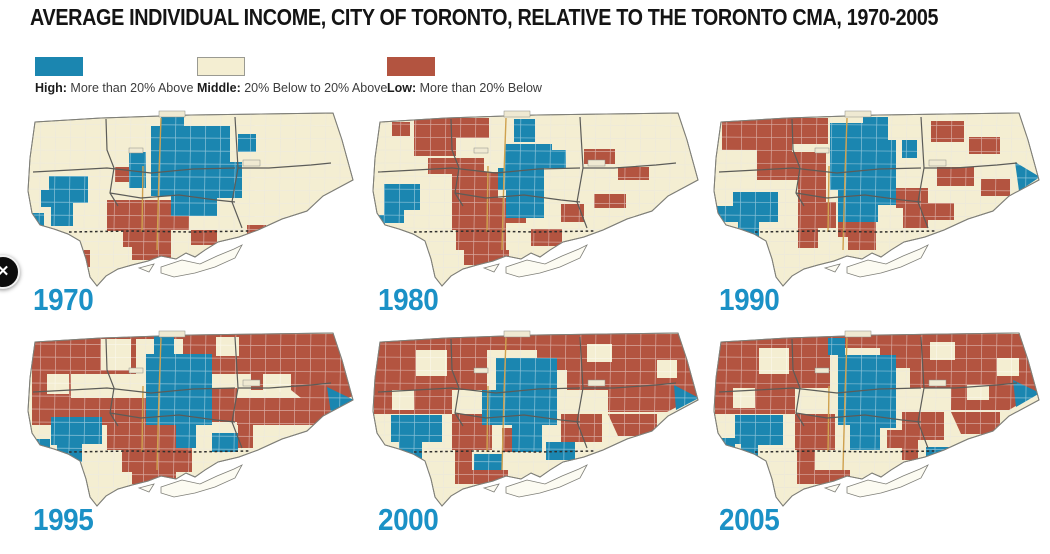  Describe the element at coordinates (114, 88) in the screenshot. I see `legend-label-high: High: More than 20% Above` at that location.